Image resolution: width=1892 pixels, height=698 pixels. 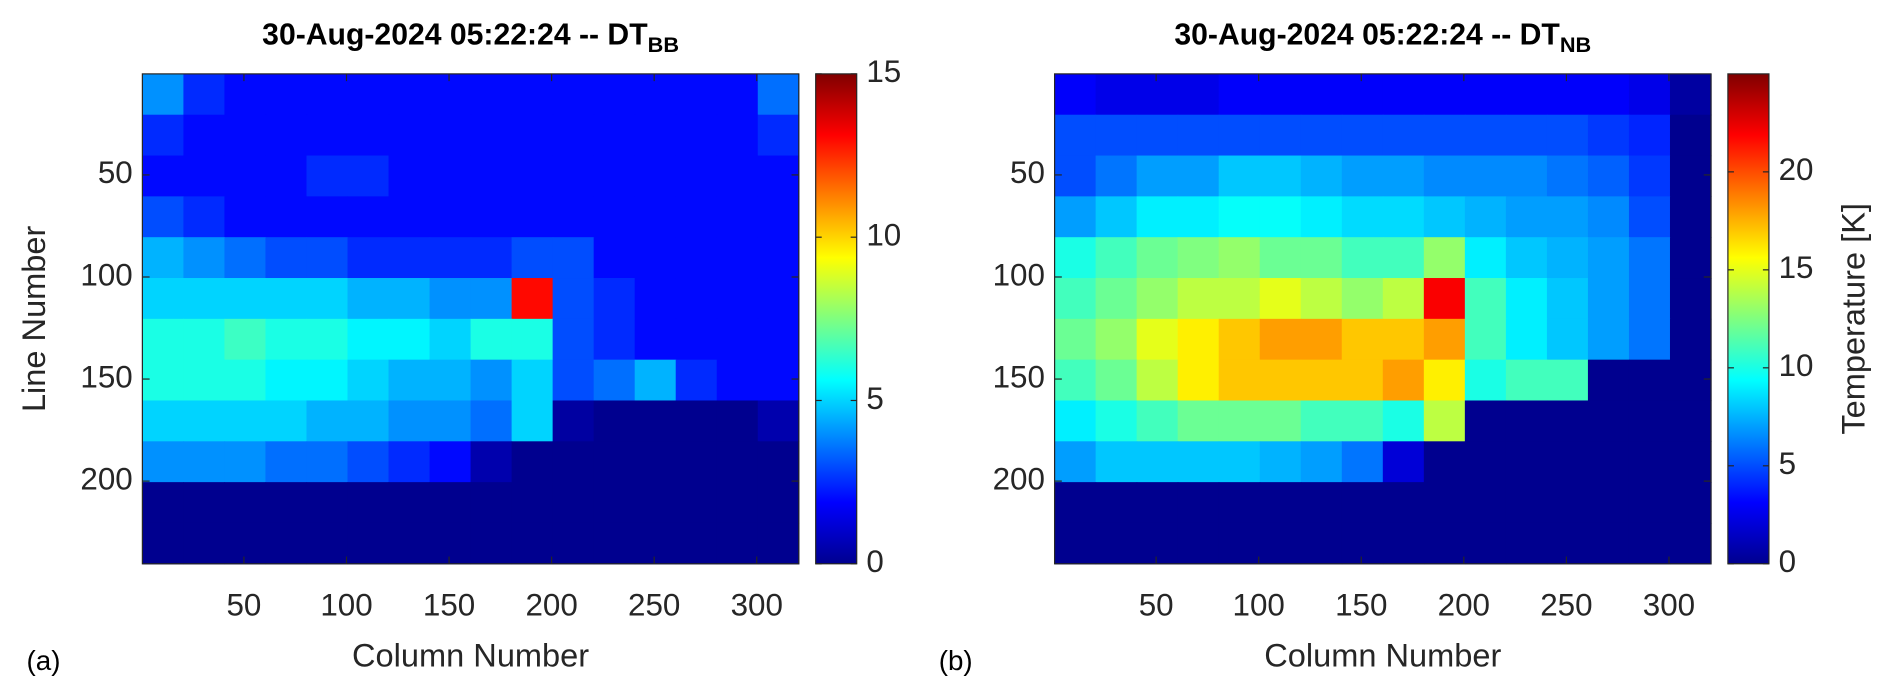 I want to click on x-tick-label: 100, so click(x=346, y=605).